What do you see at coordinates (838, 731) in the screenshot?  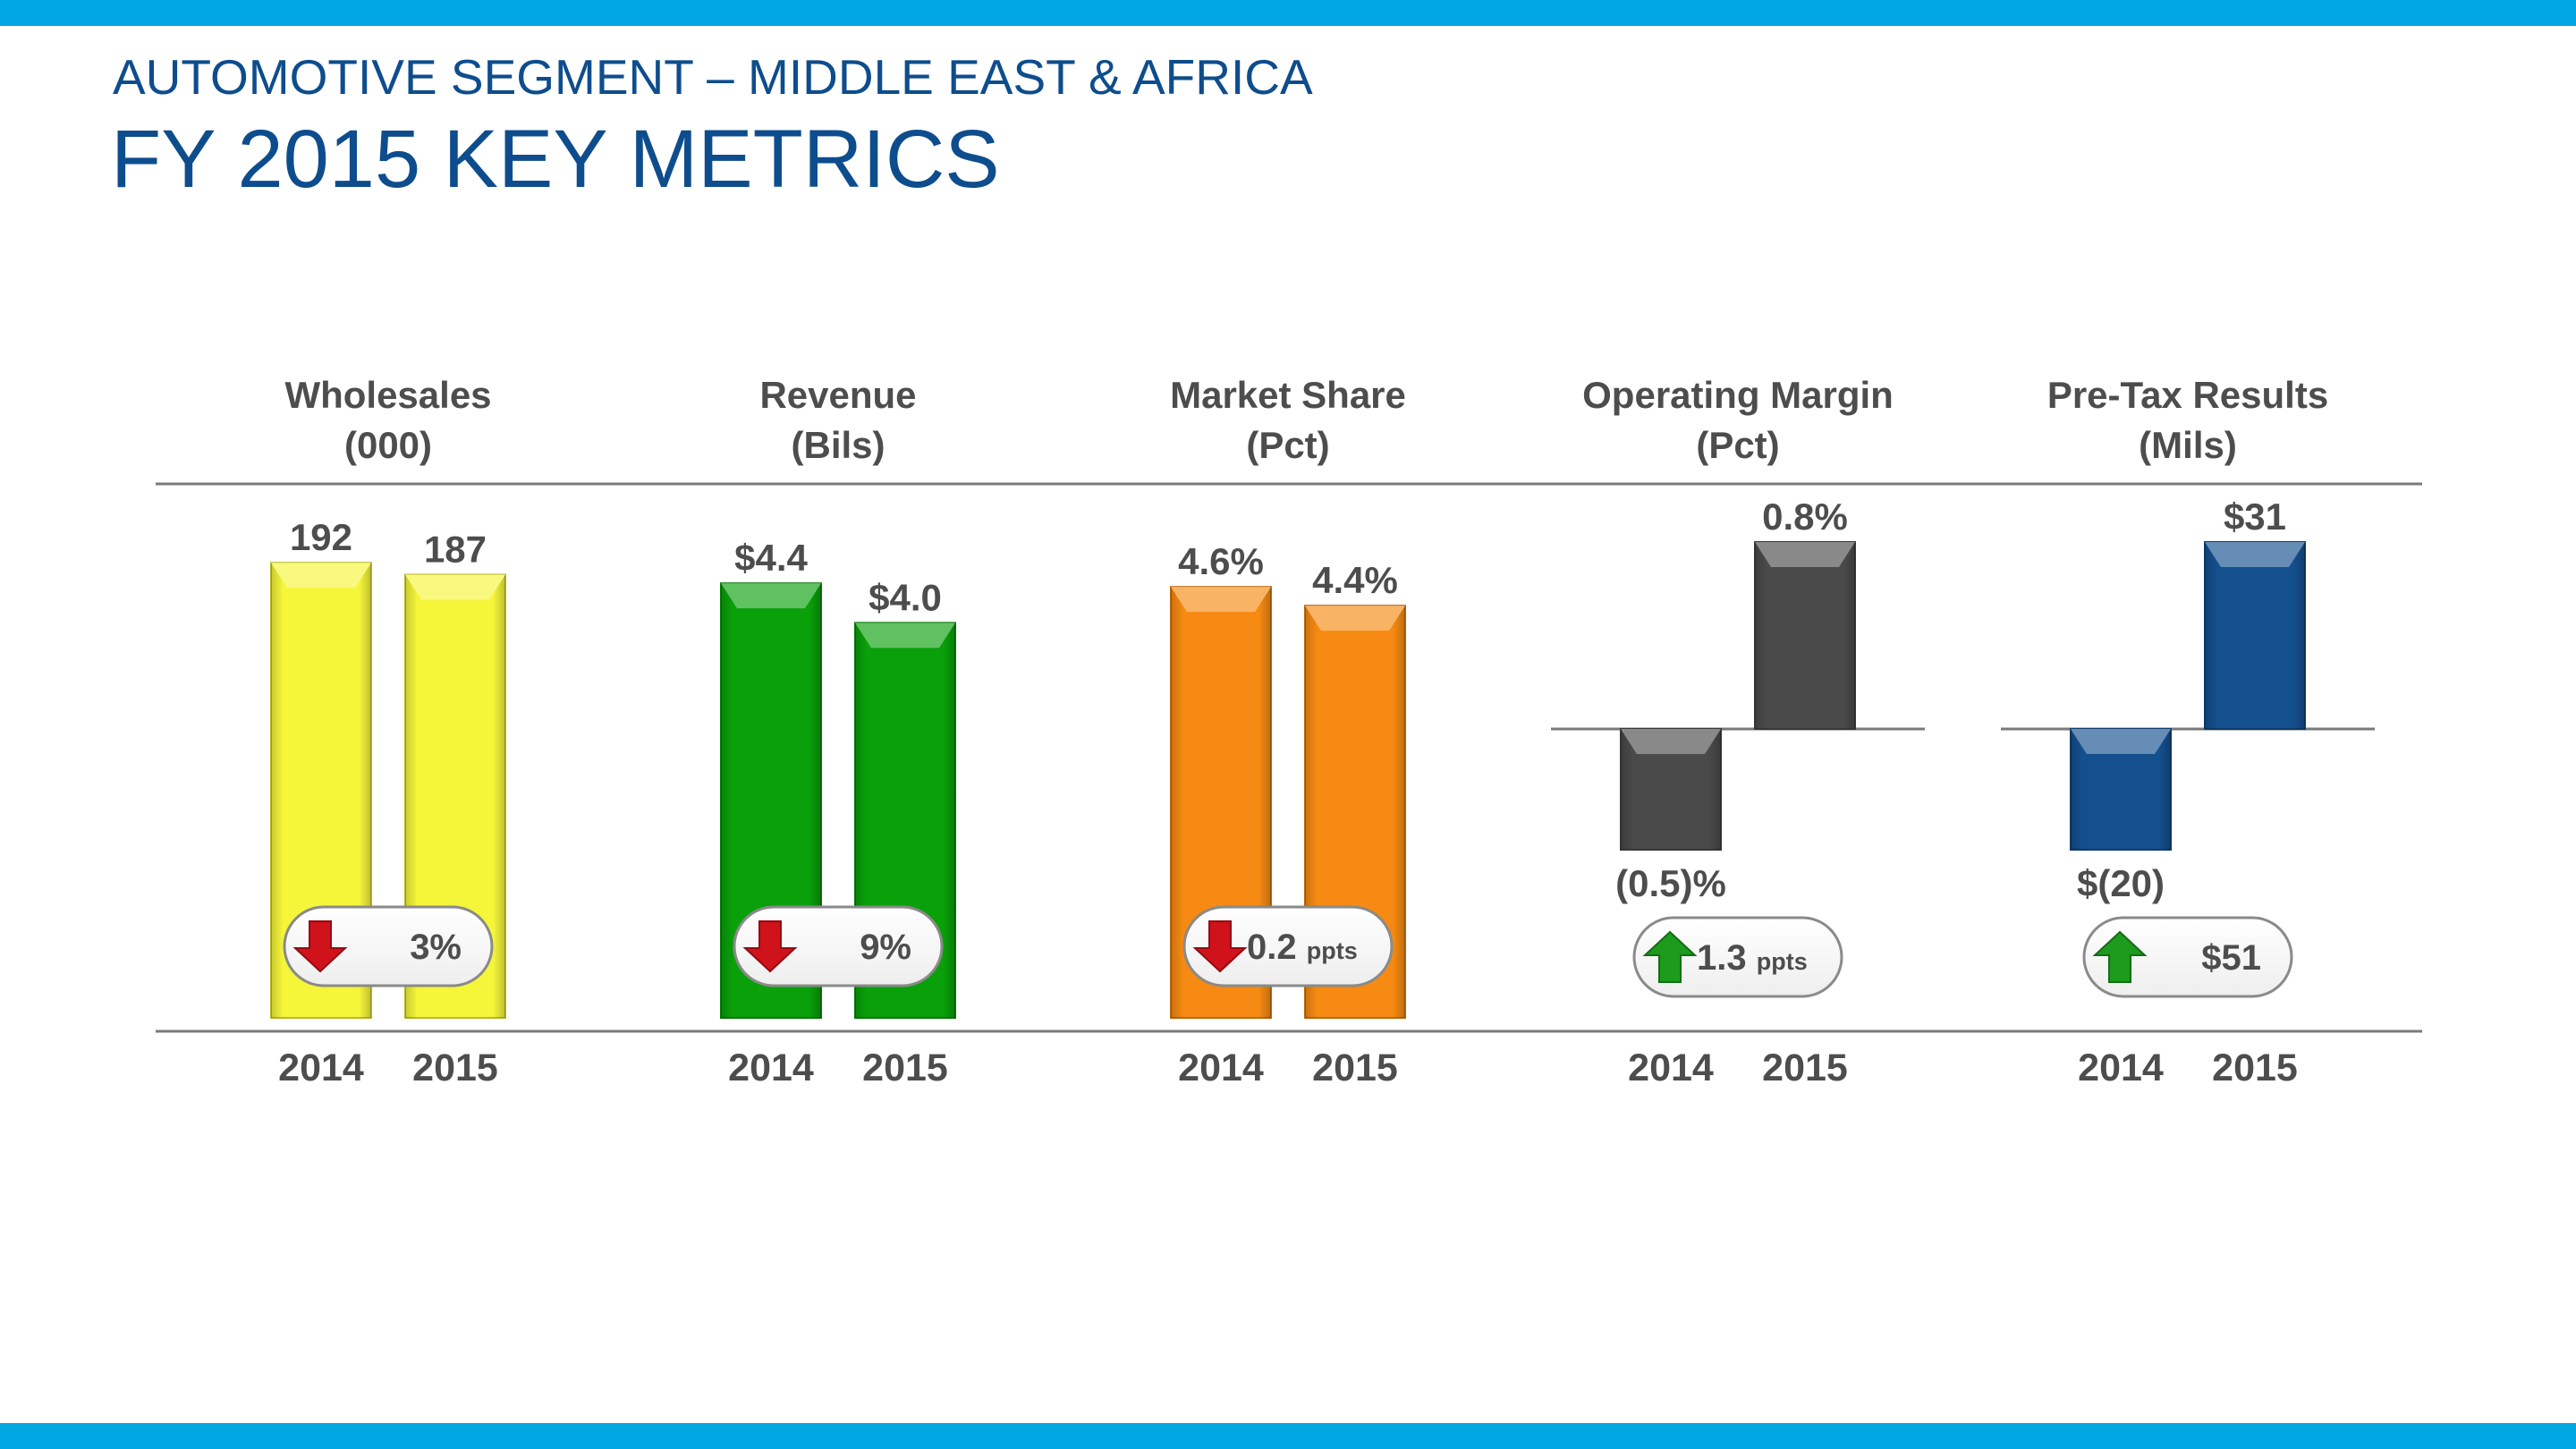 I see `chart-revenue: Revenue (Bils) $4.4 2014 $4.0 2015 9%` at bounding box center [838, 731].